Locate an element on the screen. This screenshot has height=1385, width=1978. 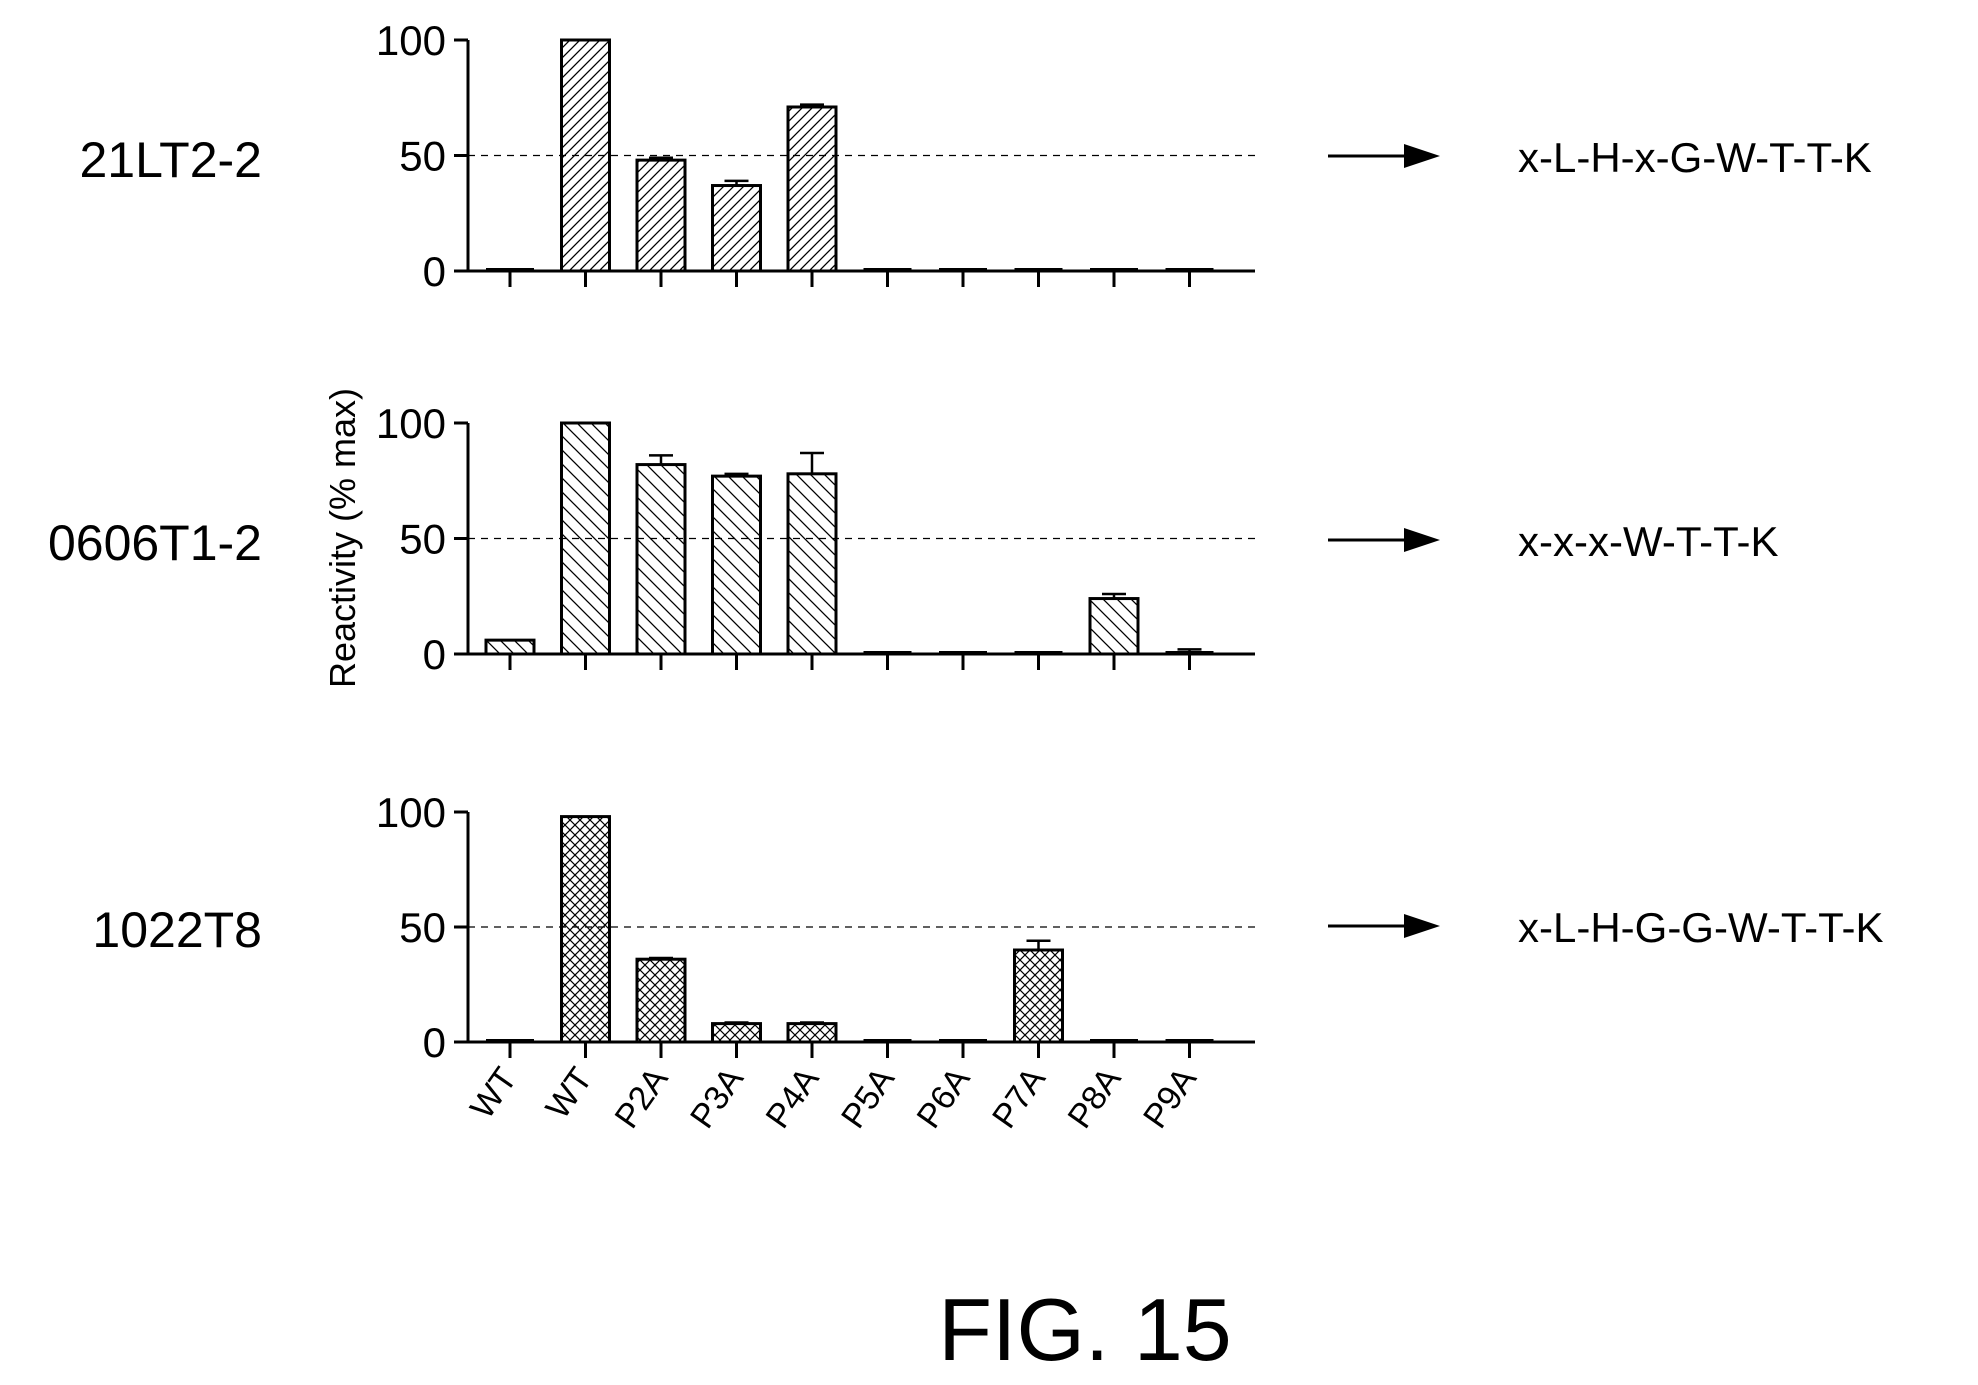
panel-label: 21LT2-2 is located at coordinates (170, 160).